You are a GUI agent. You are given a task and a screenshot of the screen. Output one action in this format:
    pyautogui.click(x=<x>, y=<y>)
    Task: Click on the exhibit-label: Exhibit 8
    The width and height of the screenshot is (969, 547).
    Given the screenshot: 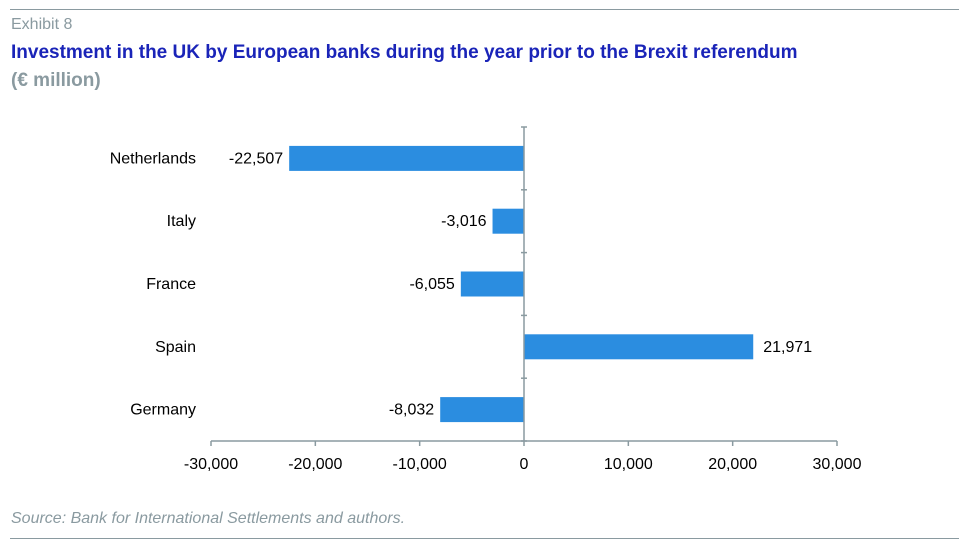 What is the action you would take?
    pyautogui.click(x=42, y=24)
    